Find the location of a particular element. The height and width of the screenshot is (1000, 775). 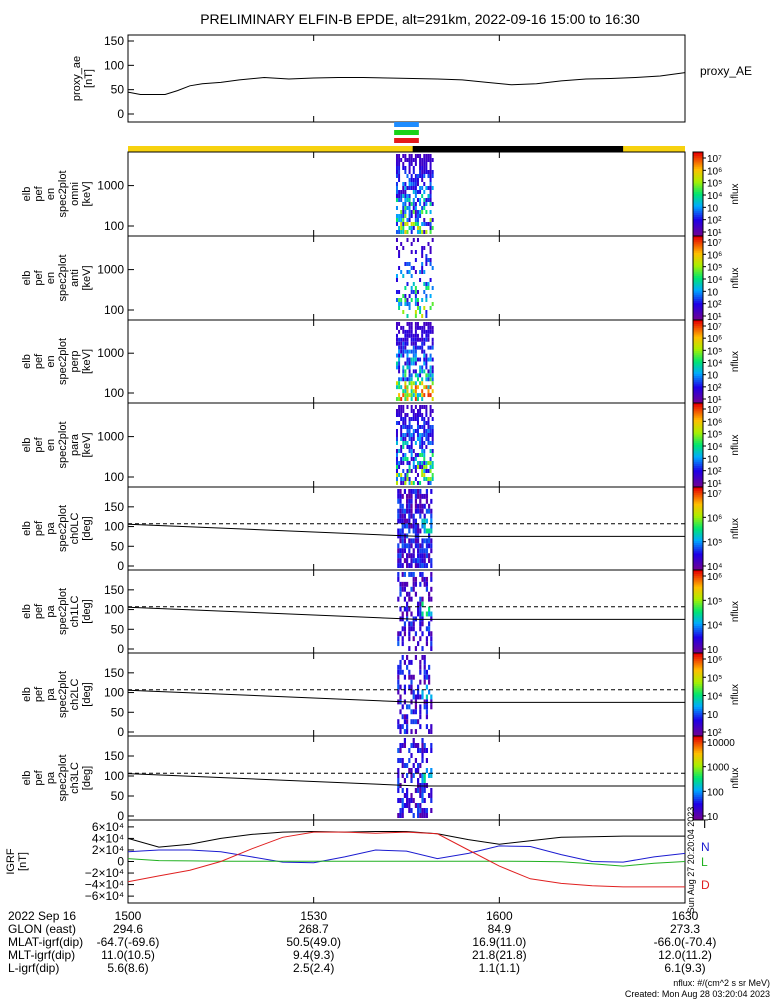

spectrogram-anti-ylabel-line: en is located at coordinates (51, 278).